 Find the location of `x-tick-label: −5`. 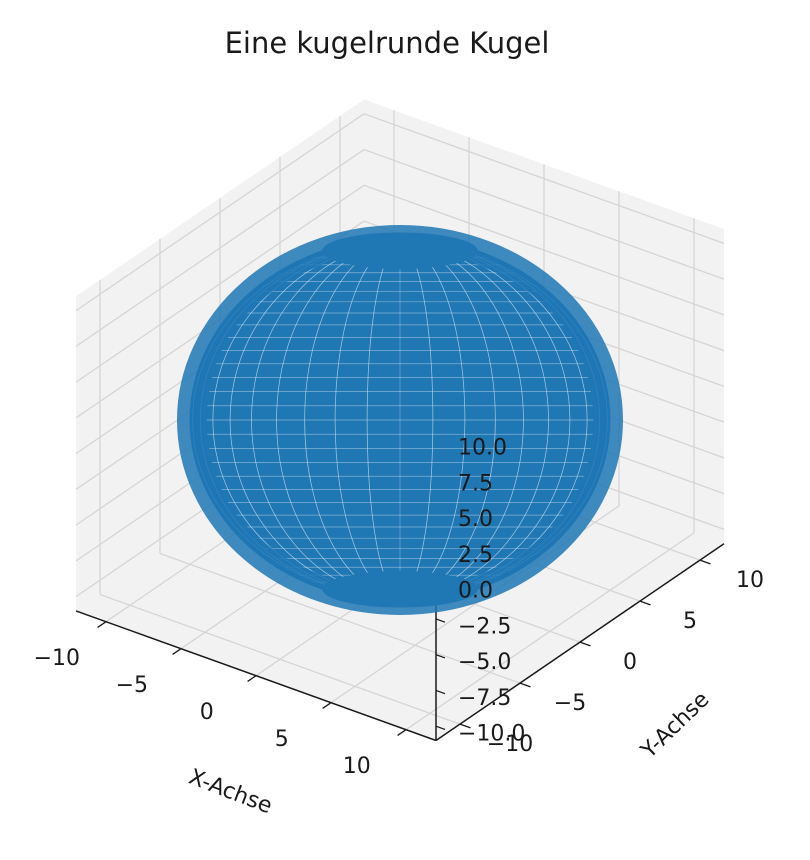

x-tick-label: −5 is located at coordinates (132, 685).